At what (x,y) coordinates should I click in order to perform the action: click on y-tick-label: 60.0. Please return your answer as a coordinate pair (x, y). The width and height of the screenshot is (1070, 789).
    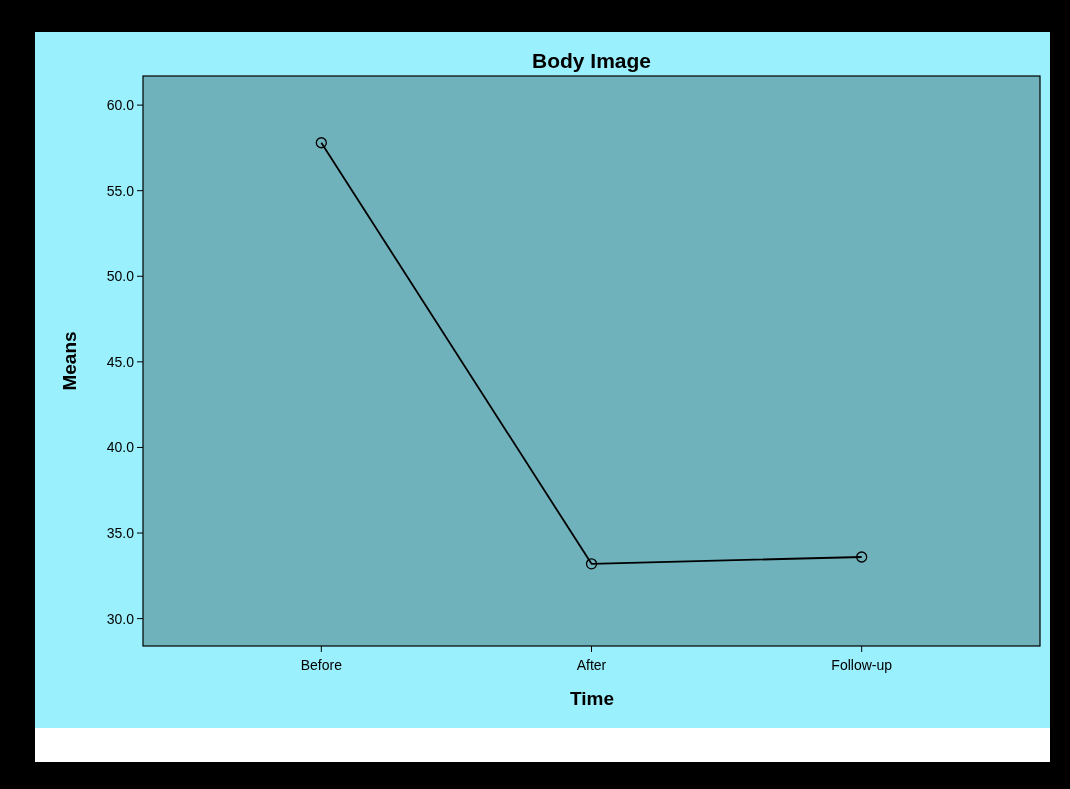
    Looking at the image, I should click on (120, 105).